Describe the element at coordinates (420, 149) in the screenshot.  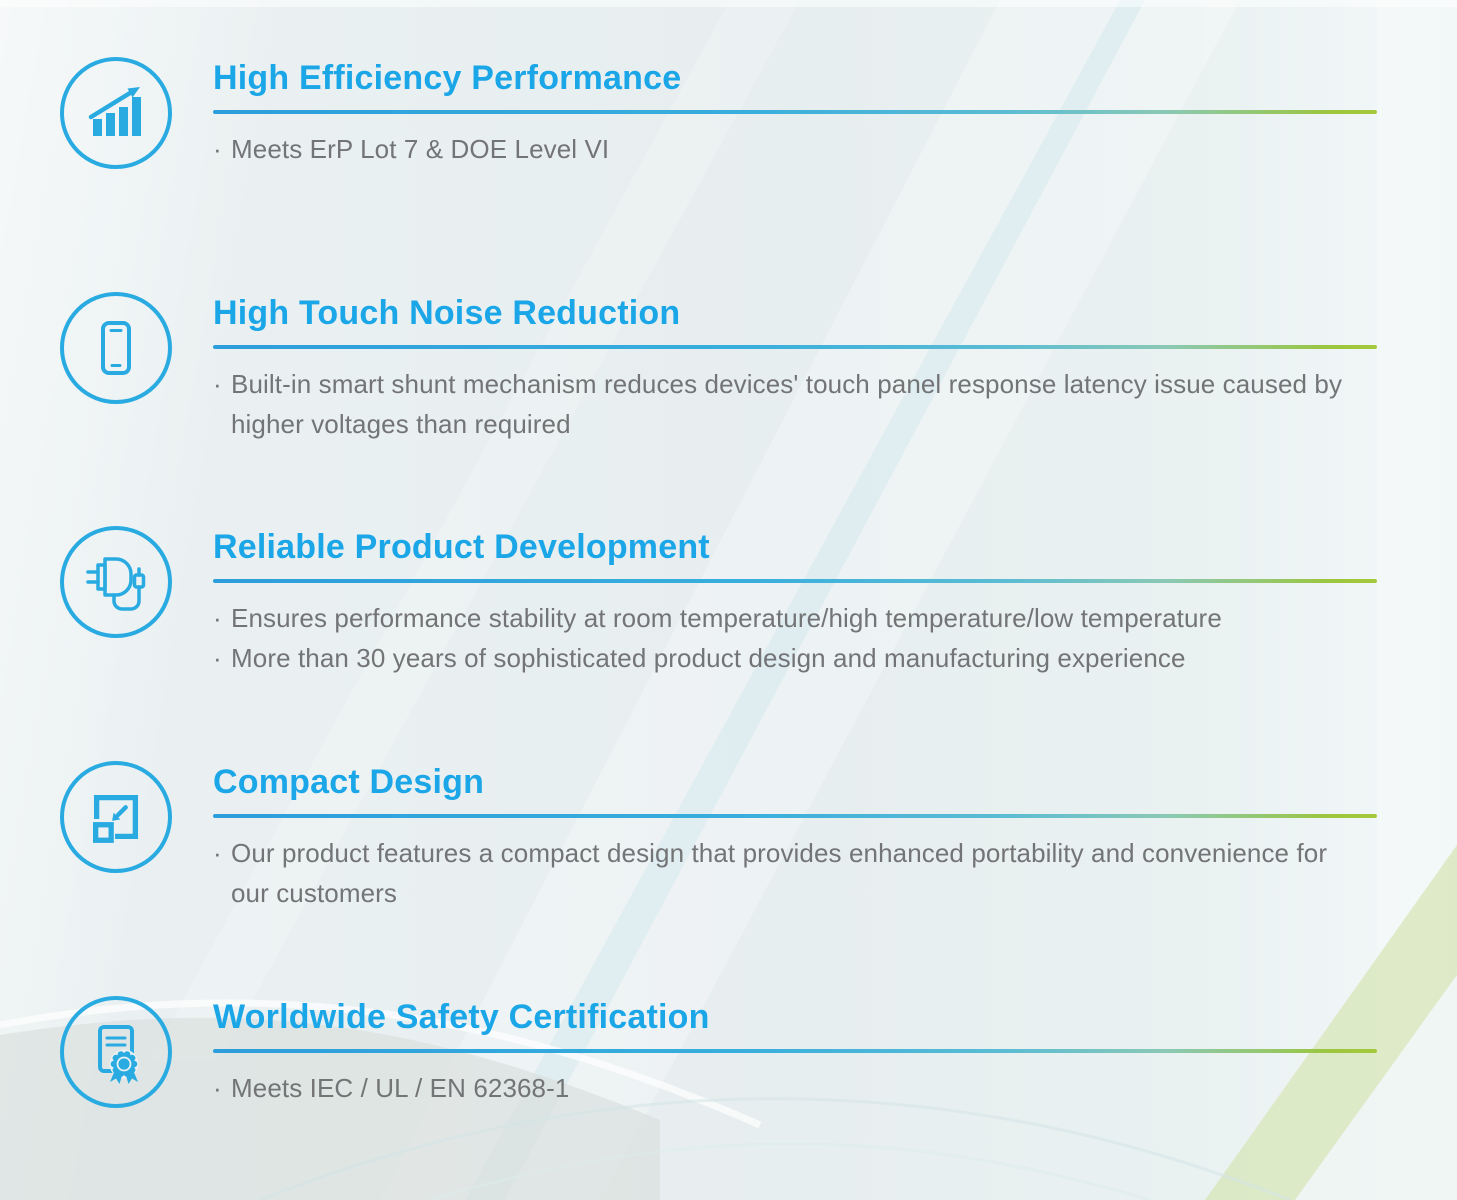
I see `bullet-text: Meets ErP Lot 7 & DOE Level VI` at that location.